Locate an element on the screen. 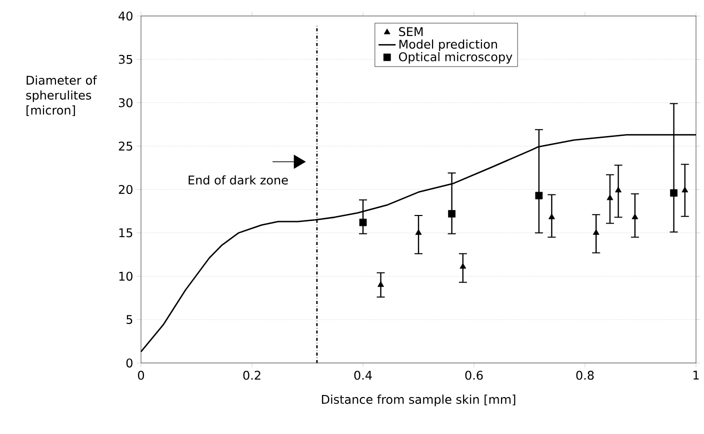 This screenshot has width=704, height=434. y-tick-label: 10 is located at coordinates (125, 276).